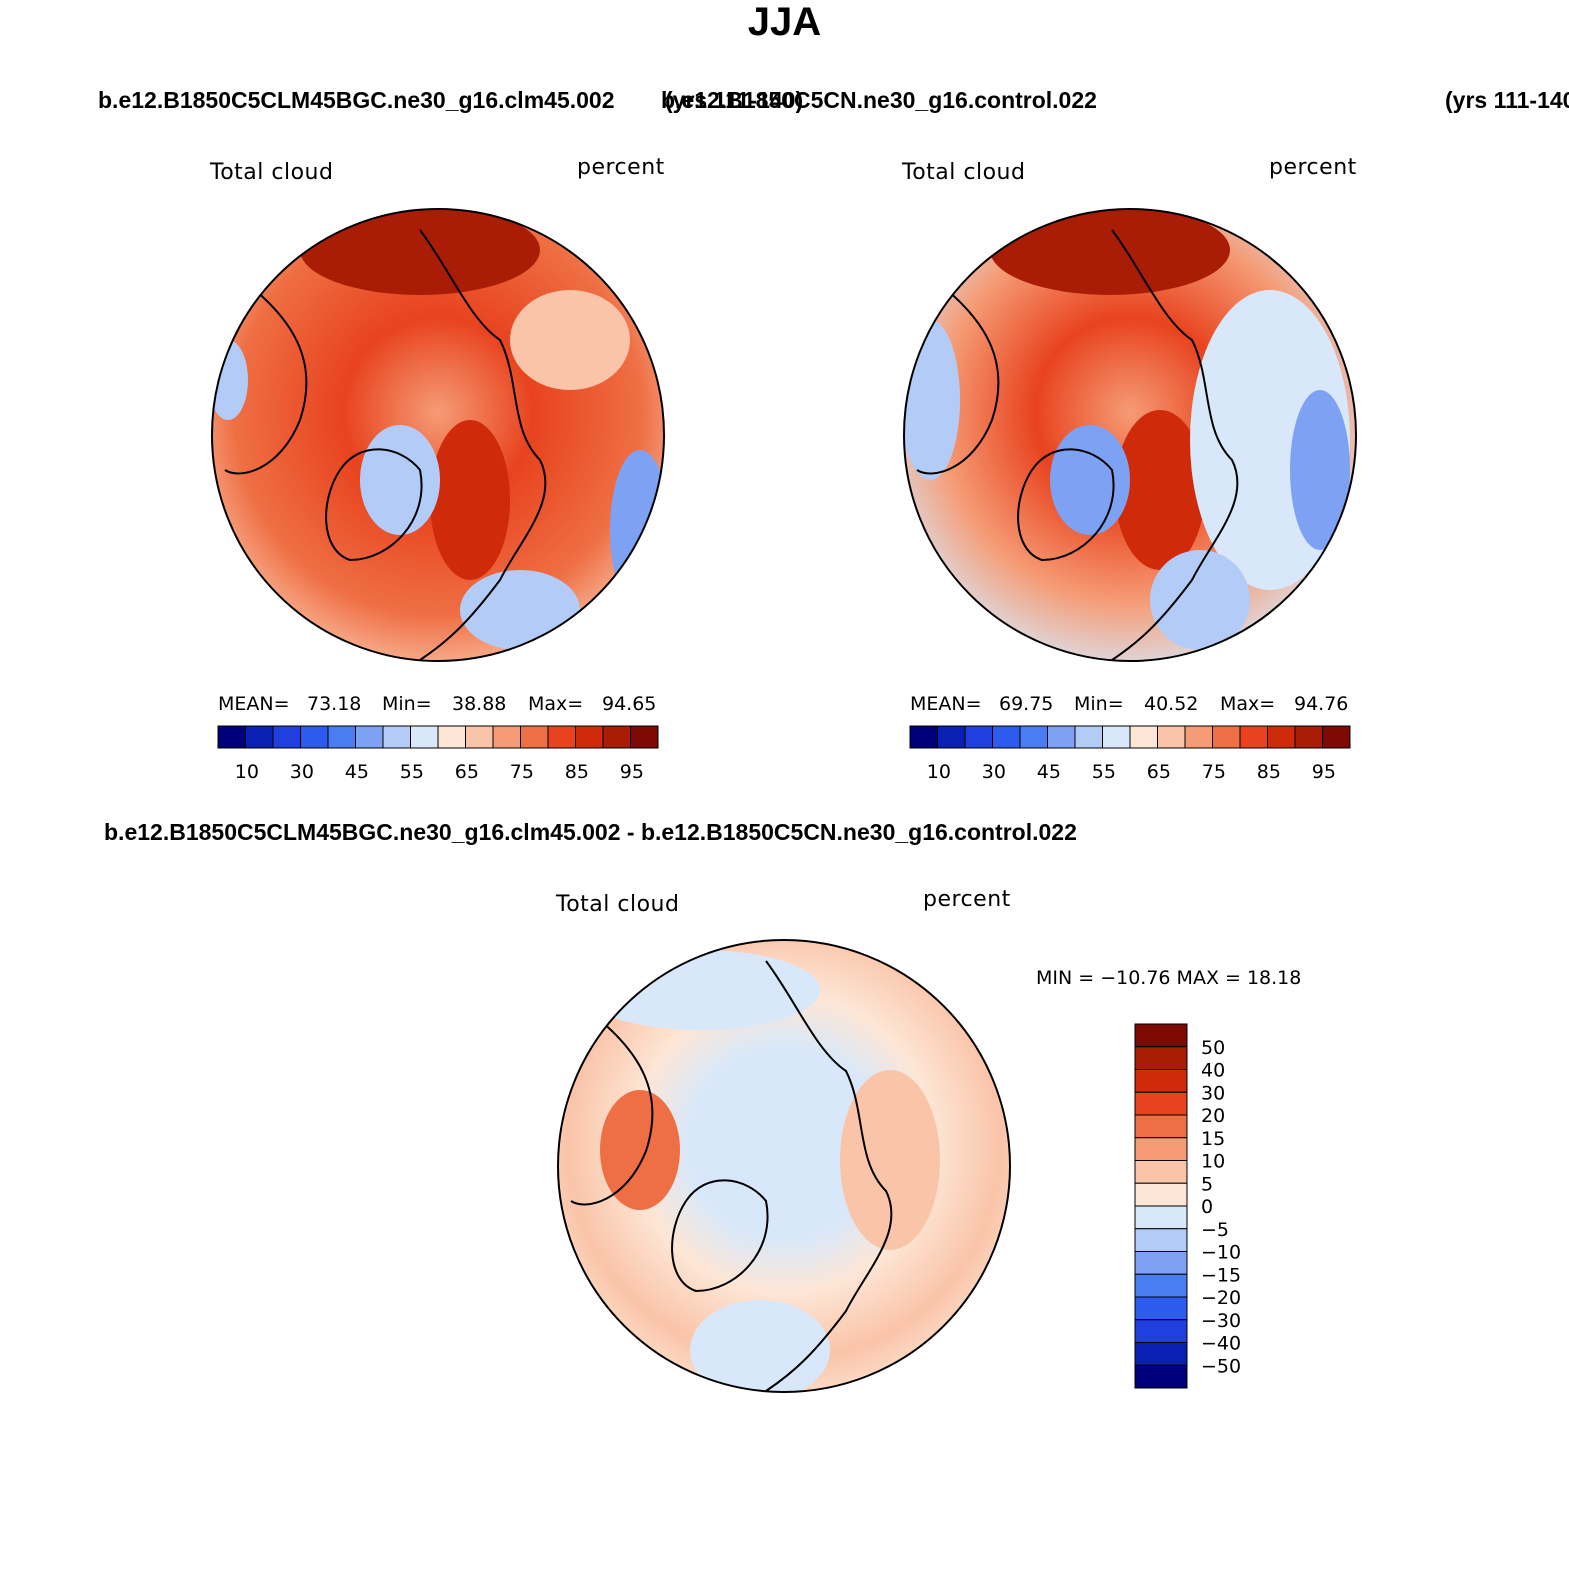  I want to click on panel2-years: (yrs 111-140), so click(1507, 100).